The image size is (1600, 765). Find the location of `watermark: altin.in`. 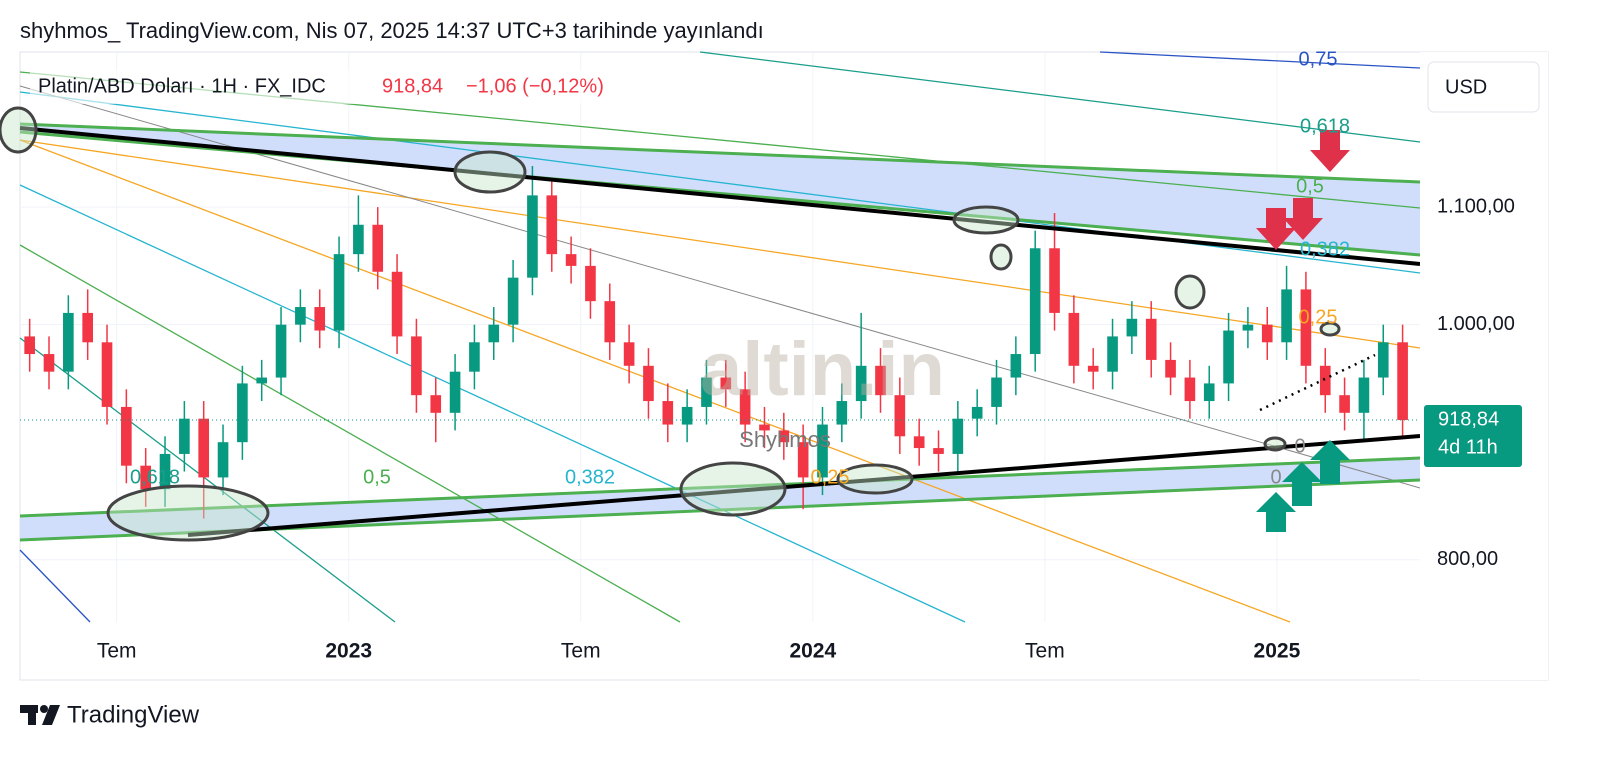

watermark: altin.in is located at coordinates (822, 369).